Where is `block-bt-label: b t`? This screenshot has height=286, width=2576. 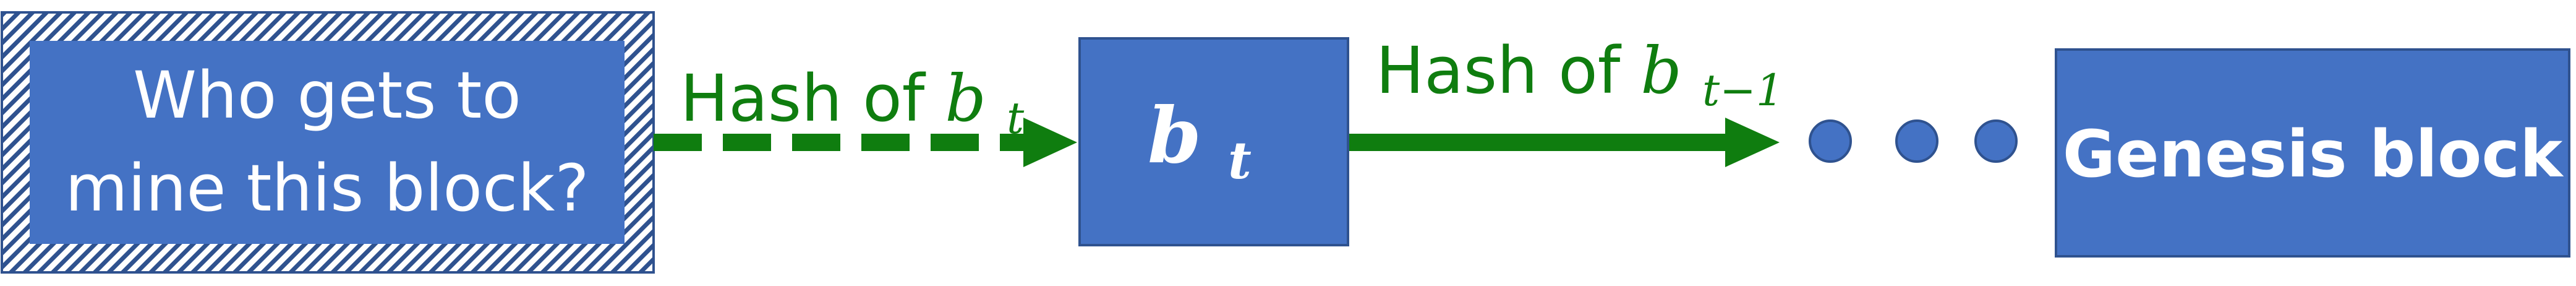 block-bt-label: b t is located at coordinates (1200, 141).